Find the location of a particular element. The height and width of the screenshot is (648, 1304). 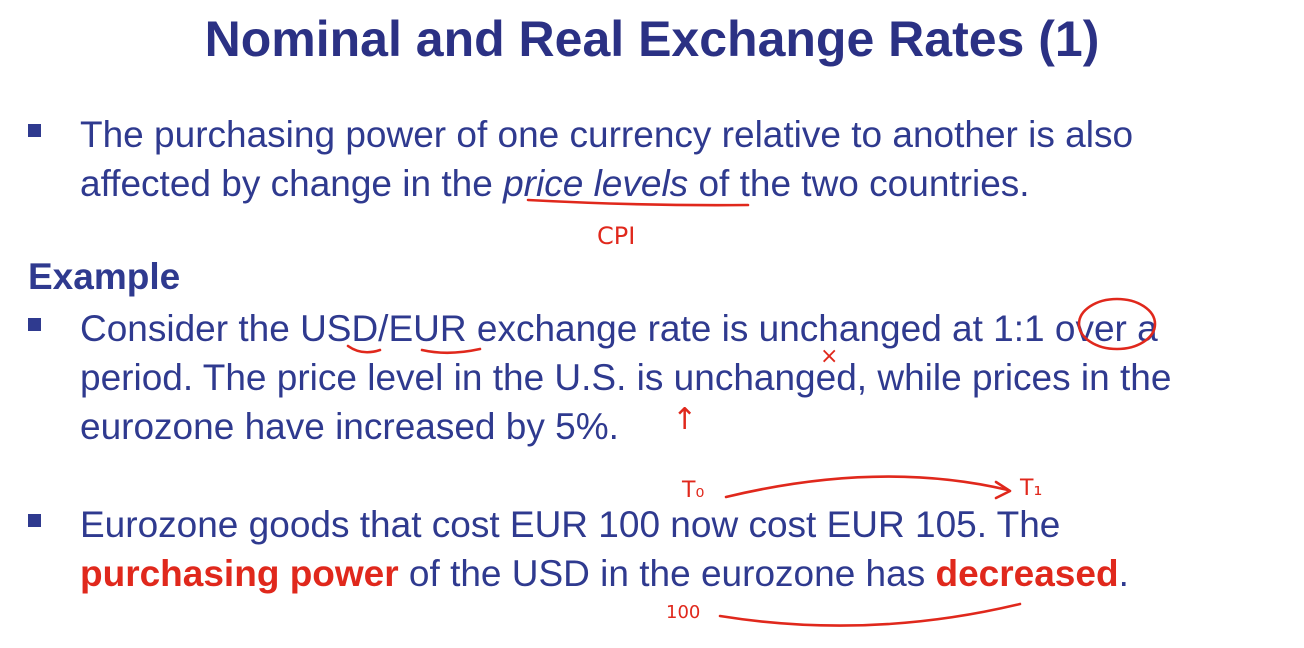

purchasing-power-emphasis: purchasing power is located at coordinates (239, 573).